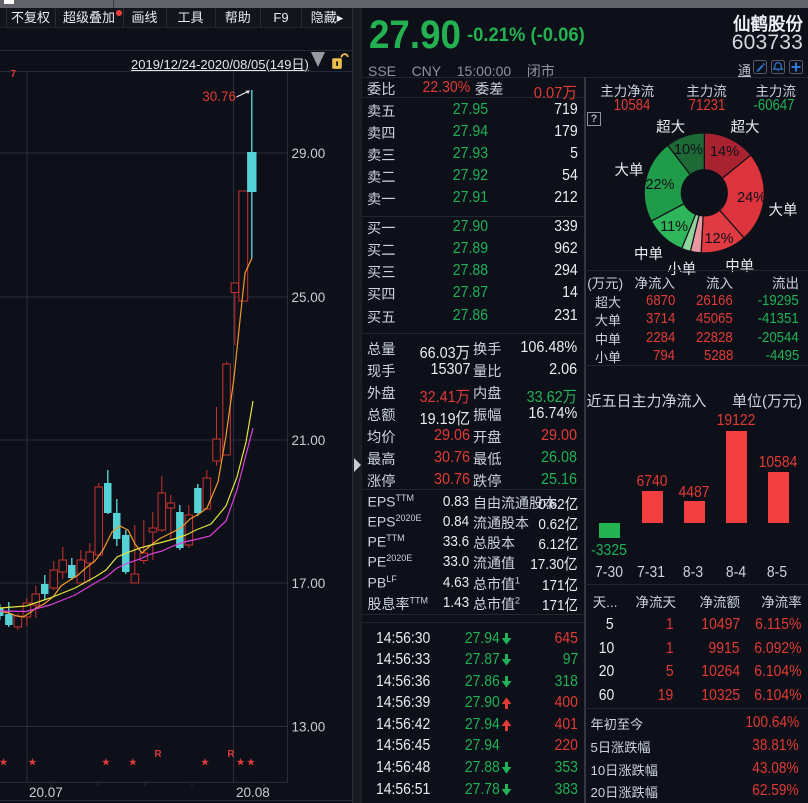 This screenshot has width=808, height=803. I want to click on svg-text: 20.08, so click(253, 792).